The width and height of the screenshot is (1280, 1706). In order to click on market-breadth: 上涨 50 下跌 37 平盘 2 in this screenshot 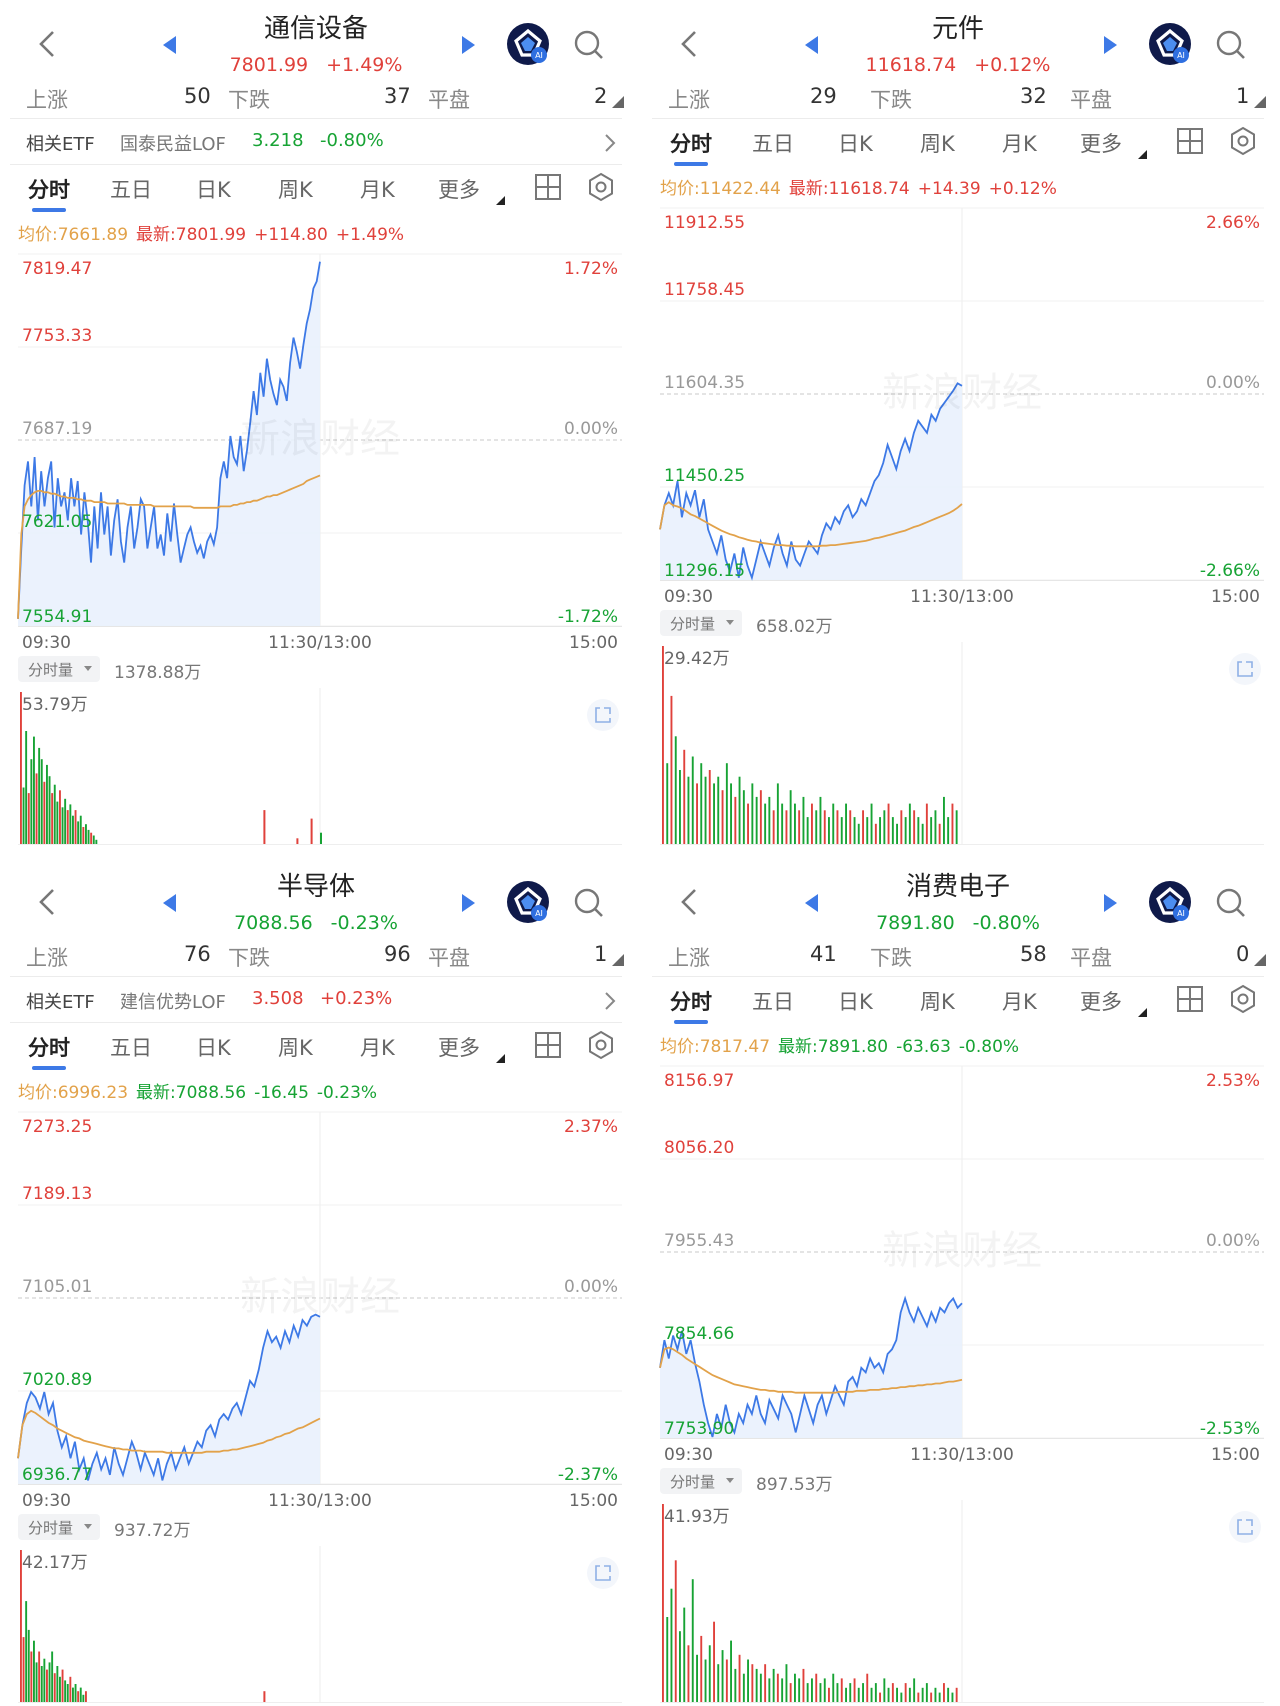, I will do `click(316, 98)`.